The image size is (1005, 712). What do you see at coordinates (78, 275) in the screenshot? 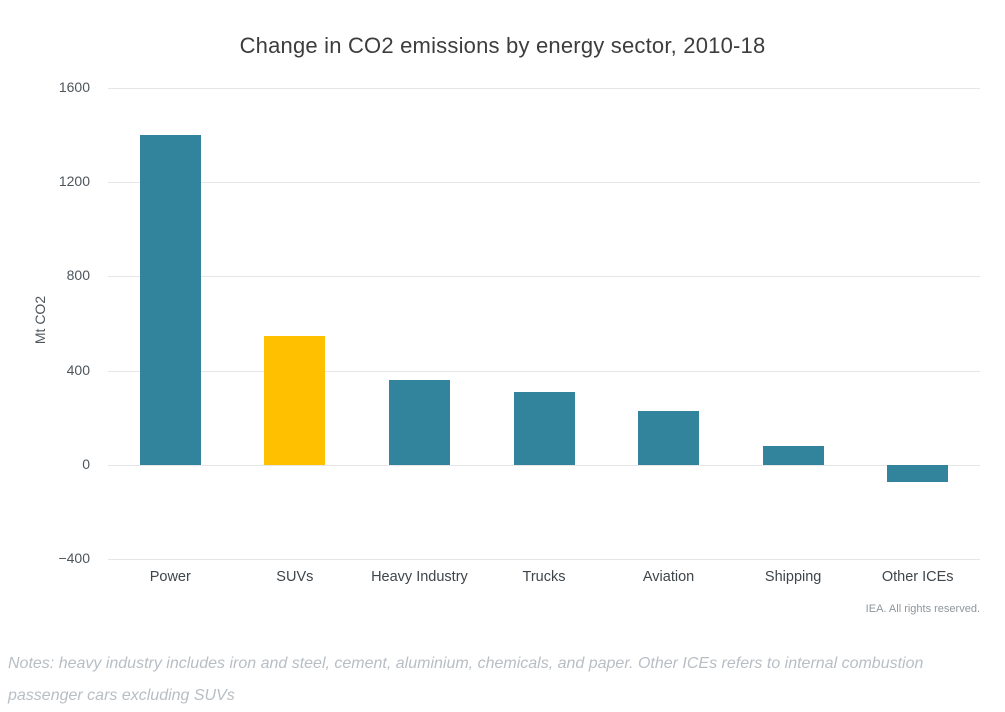
I see `y-tick-label-800: 800` at bounding box center [78, 275].